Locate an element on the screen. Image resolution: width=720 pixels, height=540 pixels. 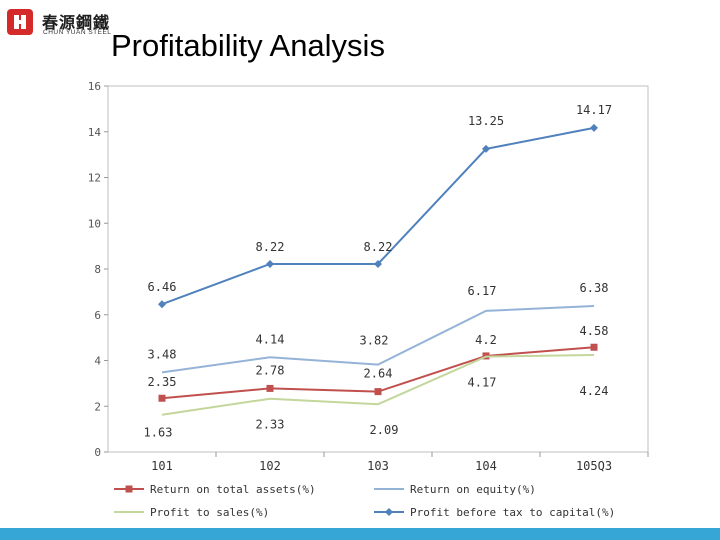
logo-chinese-name: 春源鋼鐵 is located at coordinates (76, 22).